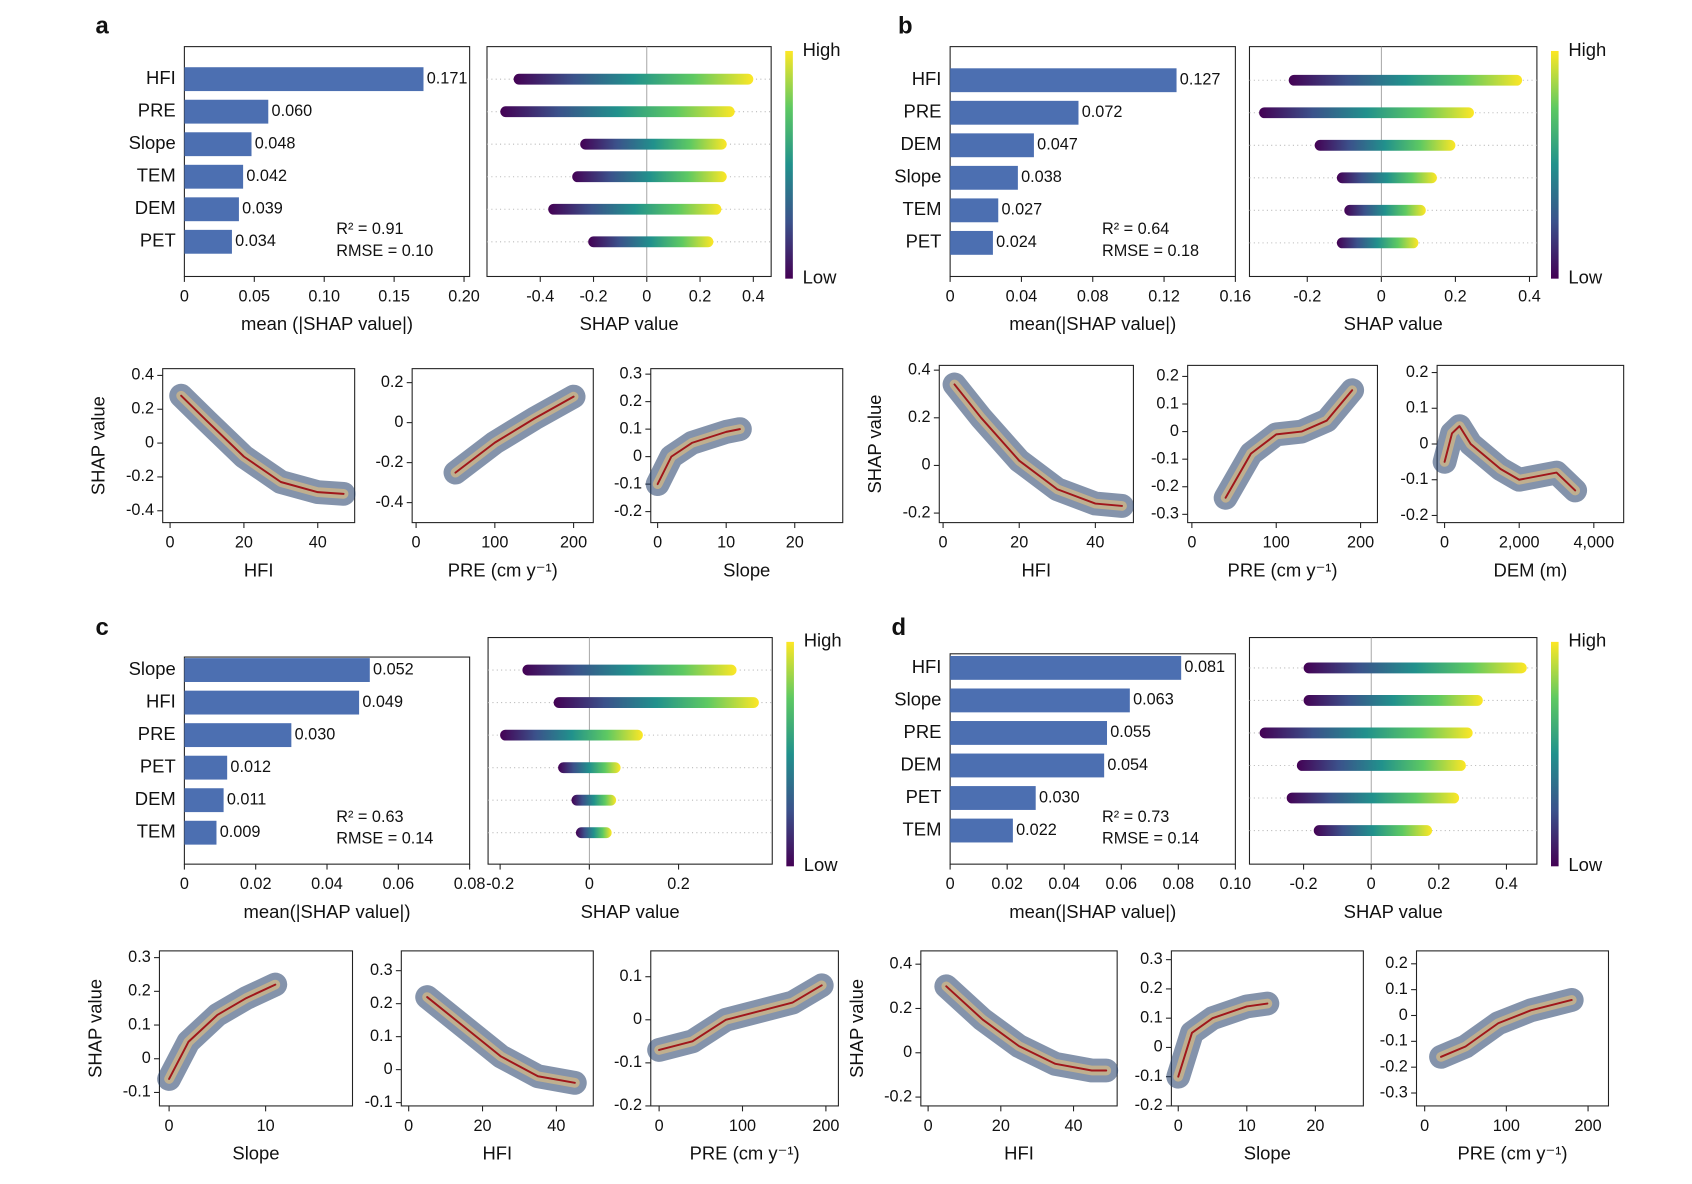  Describe the element at coordinates (1394, 1092) in the screenshot. I see `y-tick-label: -0.3` at that location.